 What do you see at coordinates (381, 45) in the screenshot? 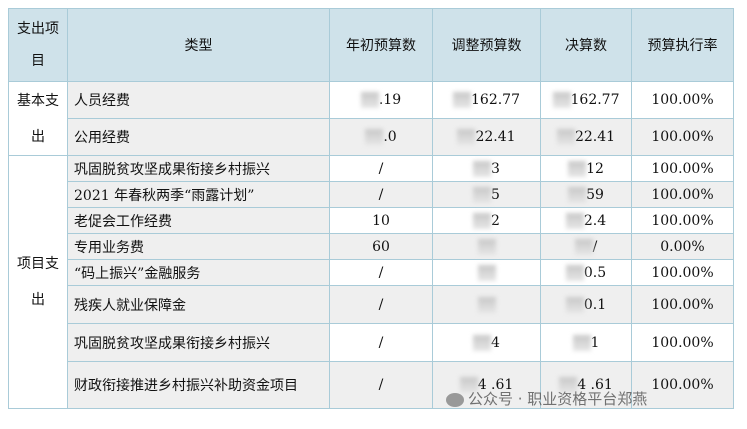
I see `header-initial: 年初预算数` at bounding box center [381, 45].